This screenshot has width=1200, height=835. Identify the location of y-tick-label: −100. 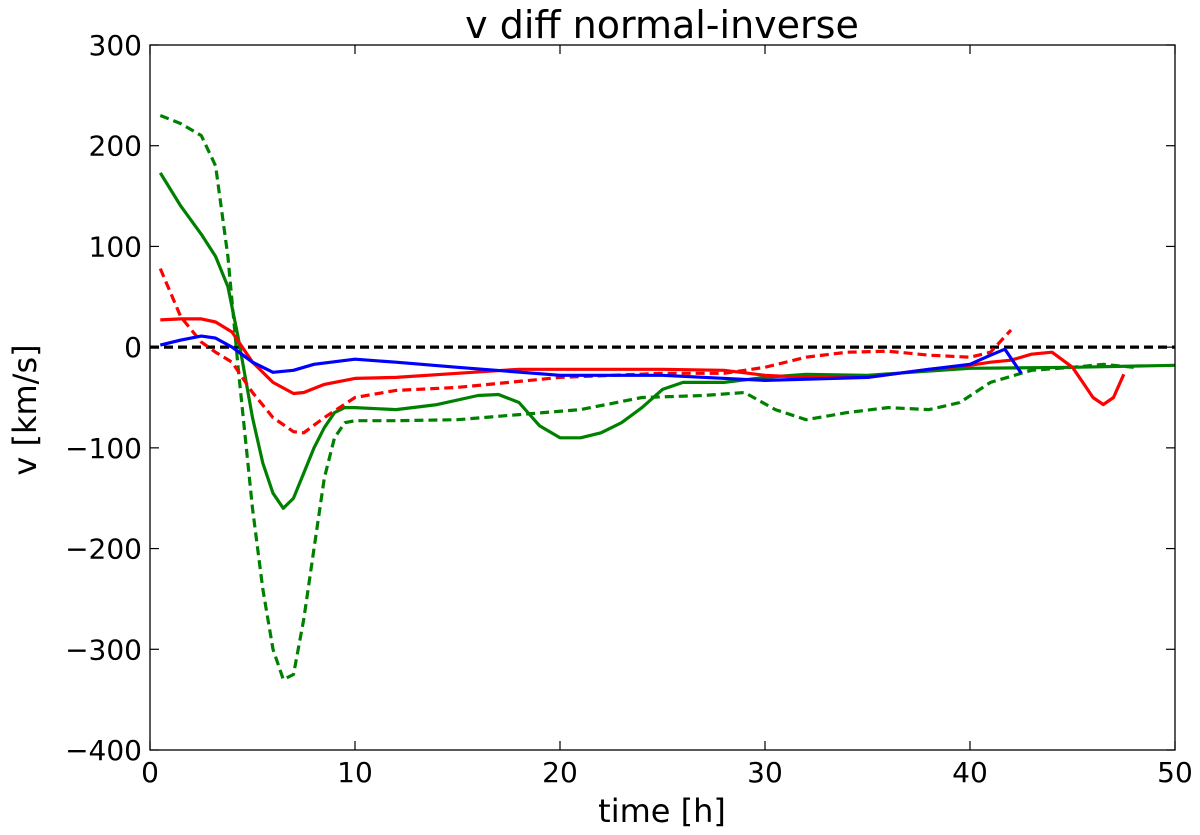
(103, 448).